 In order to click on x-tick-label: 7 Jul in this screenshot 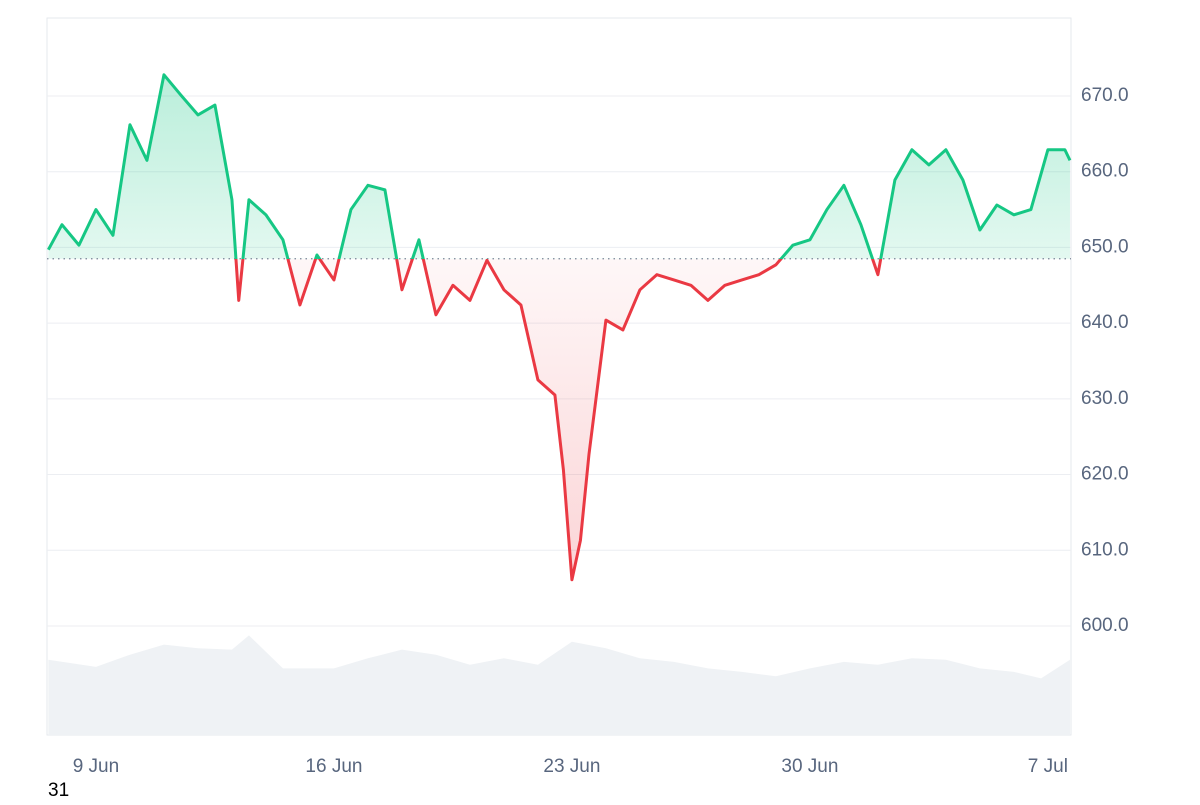, I will do `click(1048, 766)`.